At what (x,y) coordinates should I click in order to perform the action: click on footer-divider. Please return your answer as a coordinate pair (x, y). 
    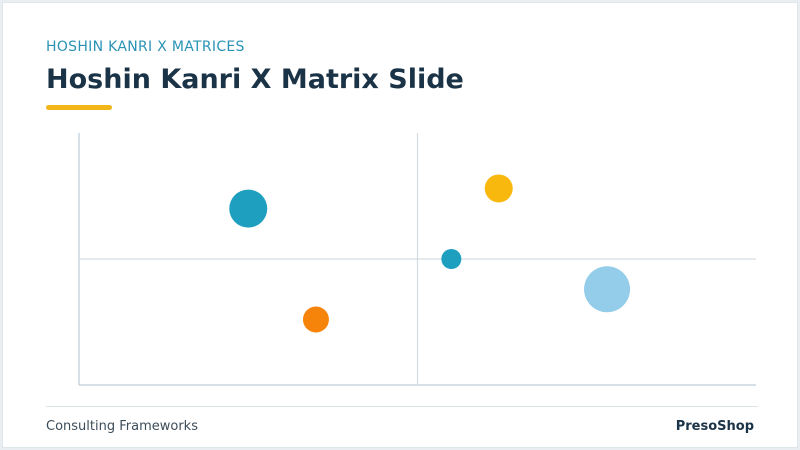
    Looking at the image, I should click on (402, 406).